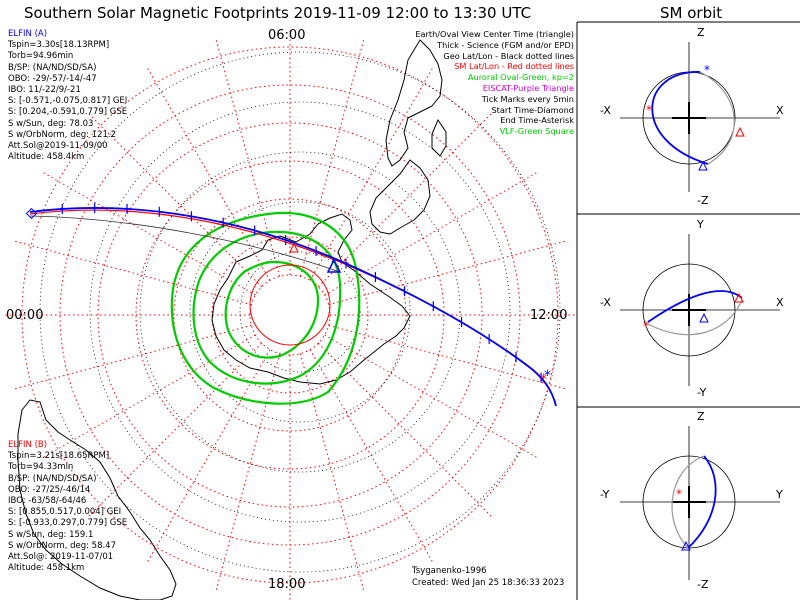  Describe the element at coordinates (691, 13) in the screenshot. I see `orbit-panel-title: SM orbit` at that location.